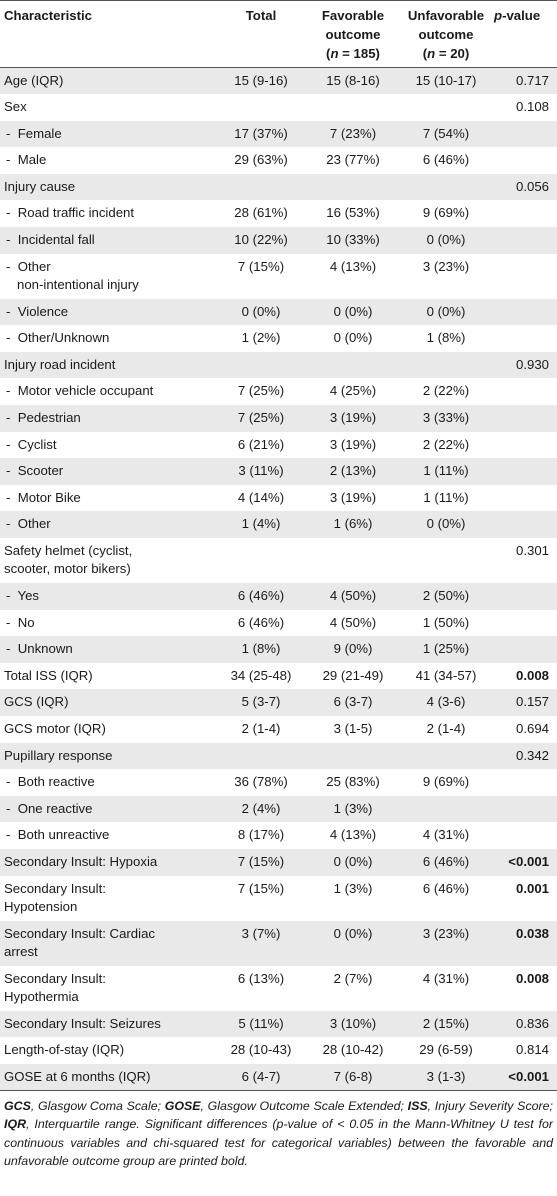  What do you see at coordinates (532, 933) in the screenshot?
I see `cell-pvalue: 0.038` at bounding box center [532, 933].